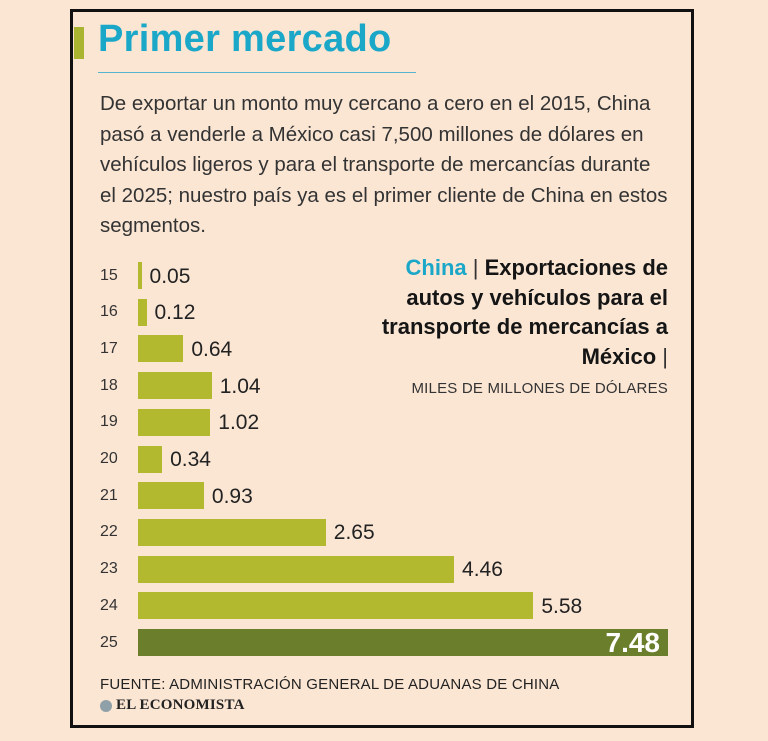 Image resolution: width=768 pixels, height=741 pixels. Describe the element at coordinates (109, 422) in the screenshot. I see `year-label-19: 19` at that location.